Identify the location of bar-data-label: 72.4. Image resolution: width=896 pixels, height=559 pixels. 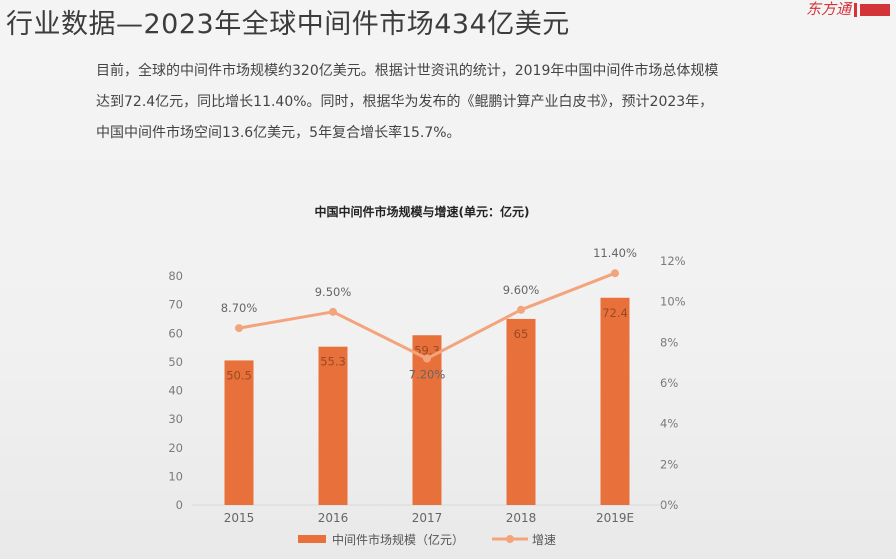
(615, 313).